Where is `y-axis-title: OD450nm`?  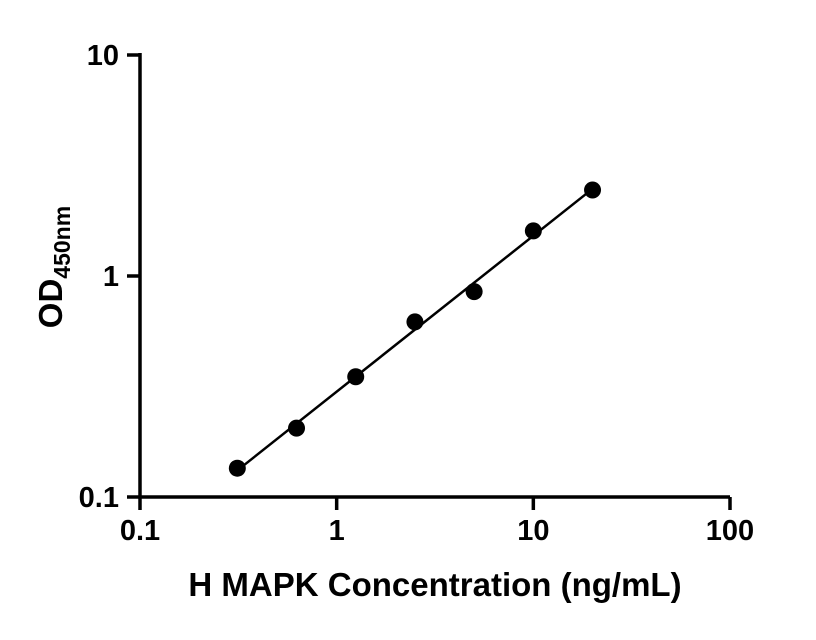
y-axis-title: OD450nm is located at coordinates (53, 267).